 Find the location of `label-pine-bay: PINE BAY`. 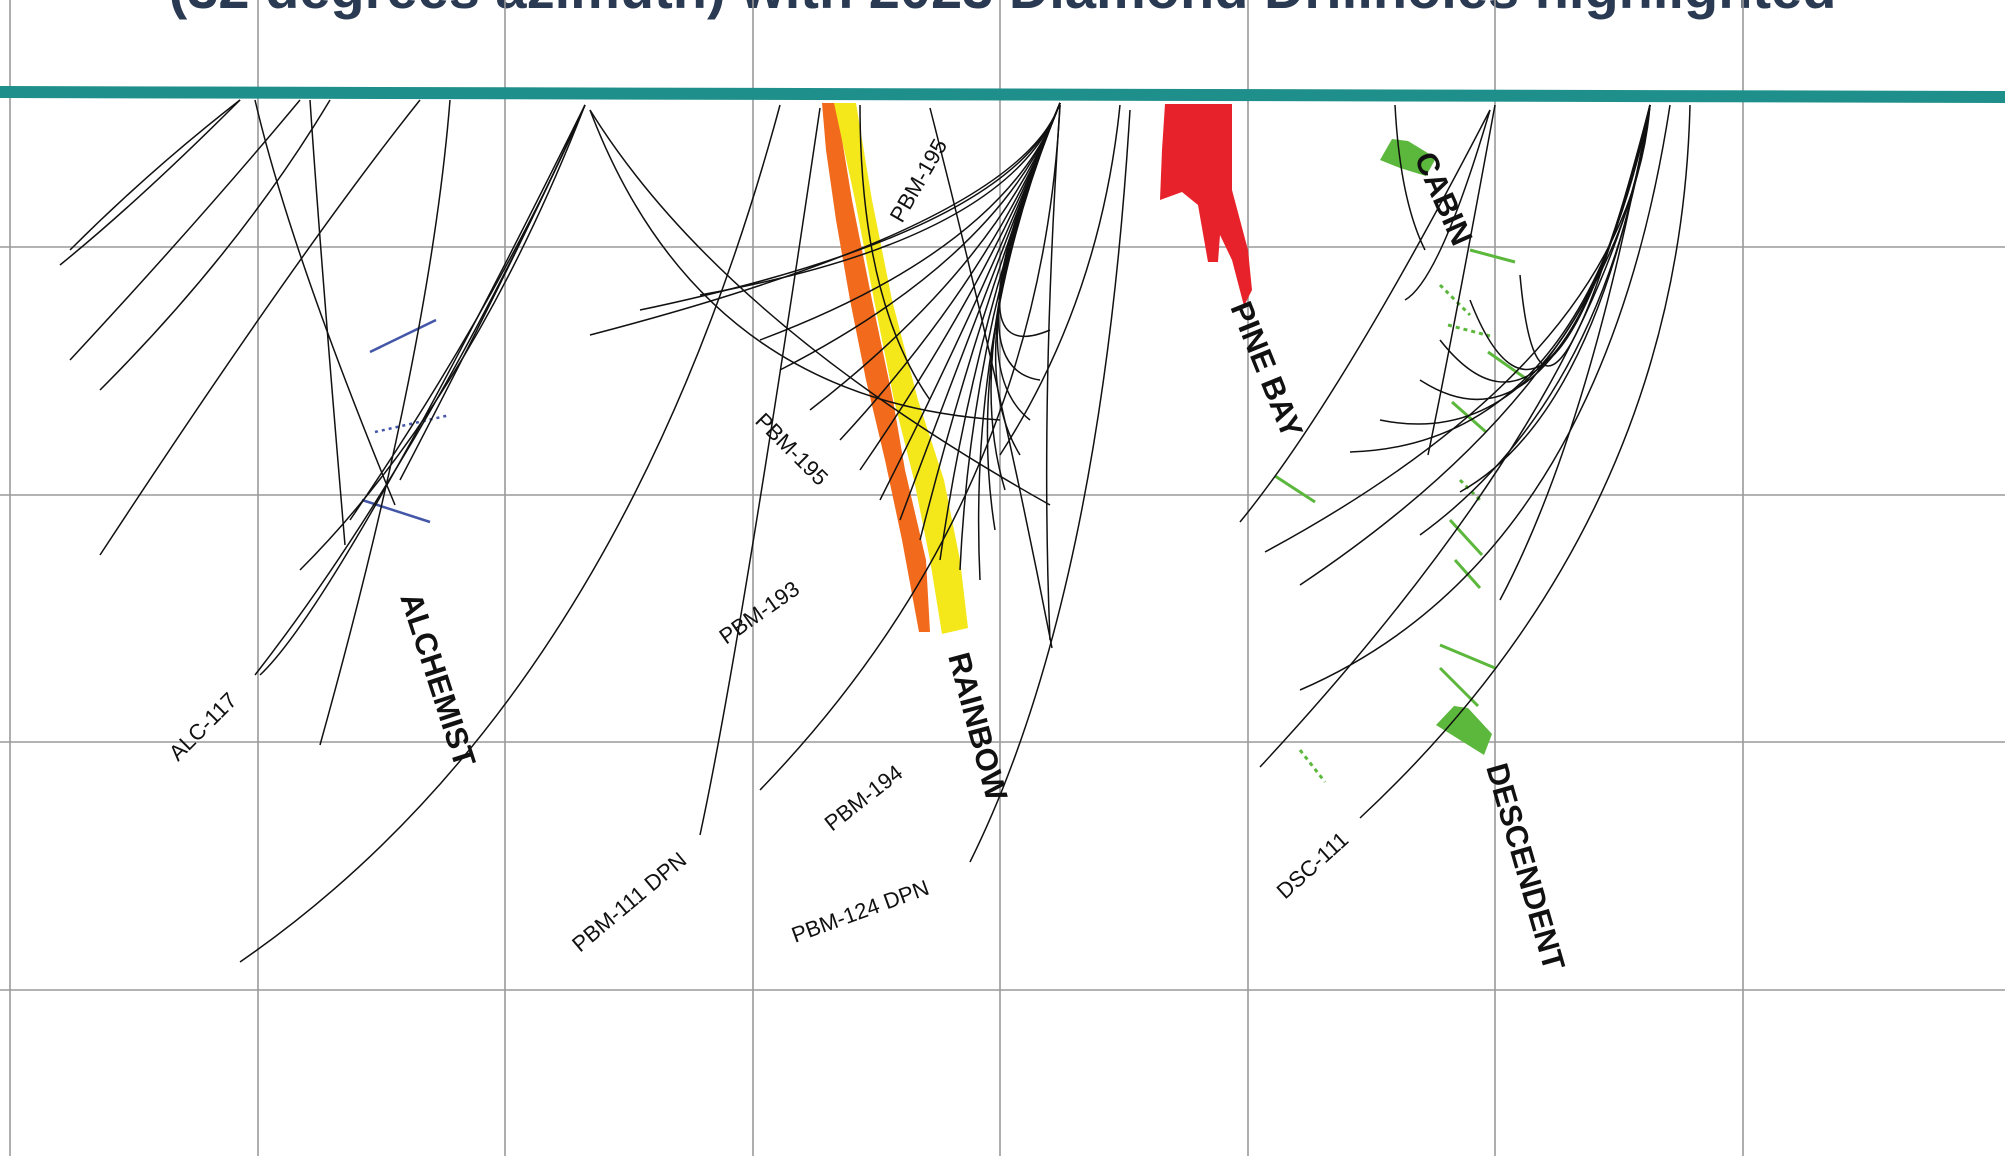

label-pine-bay: PINE BAY is located at coordinates (1267, 370).